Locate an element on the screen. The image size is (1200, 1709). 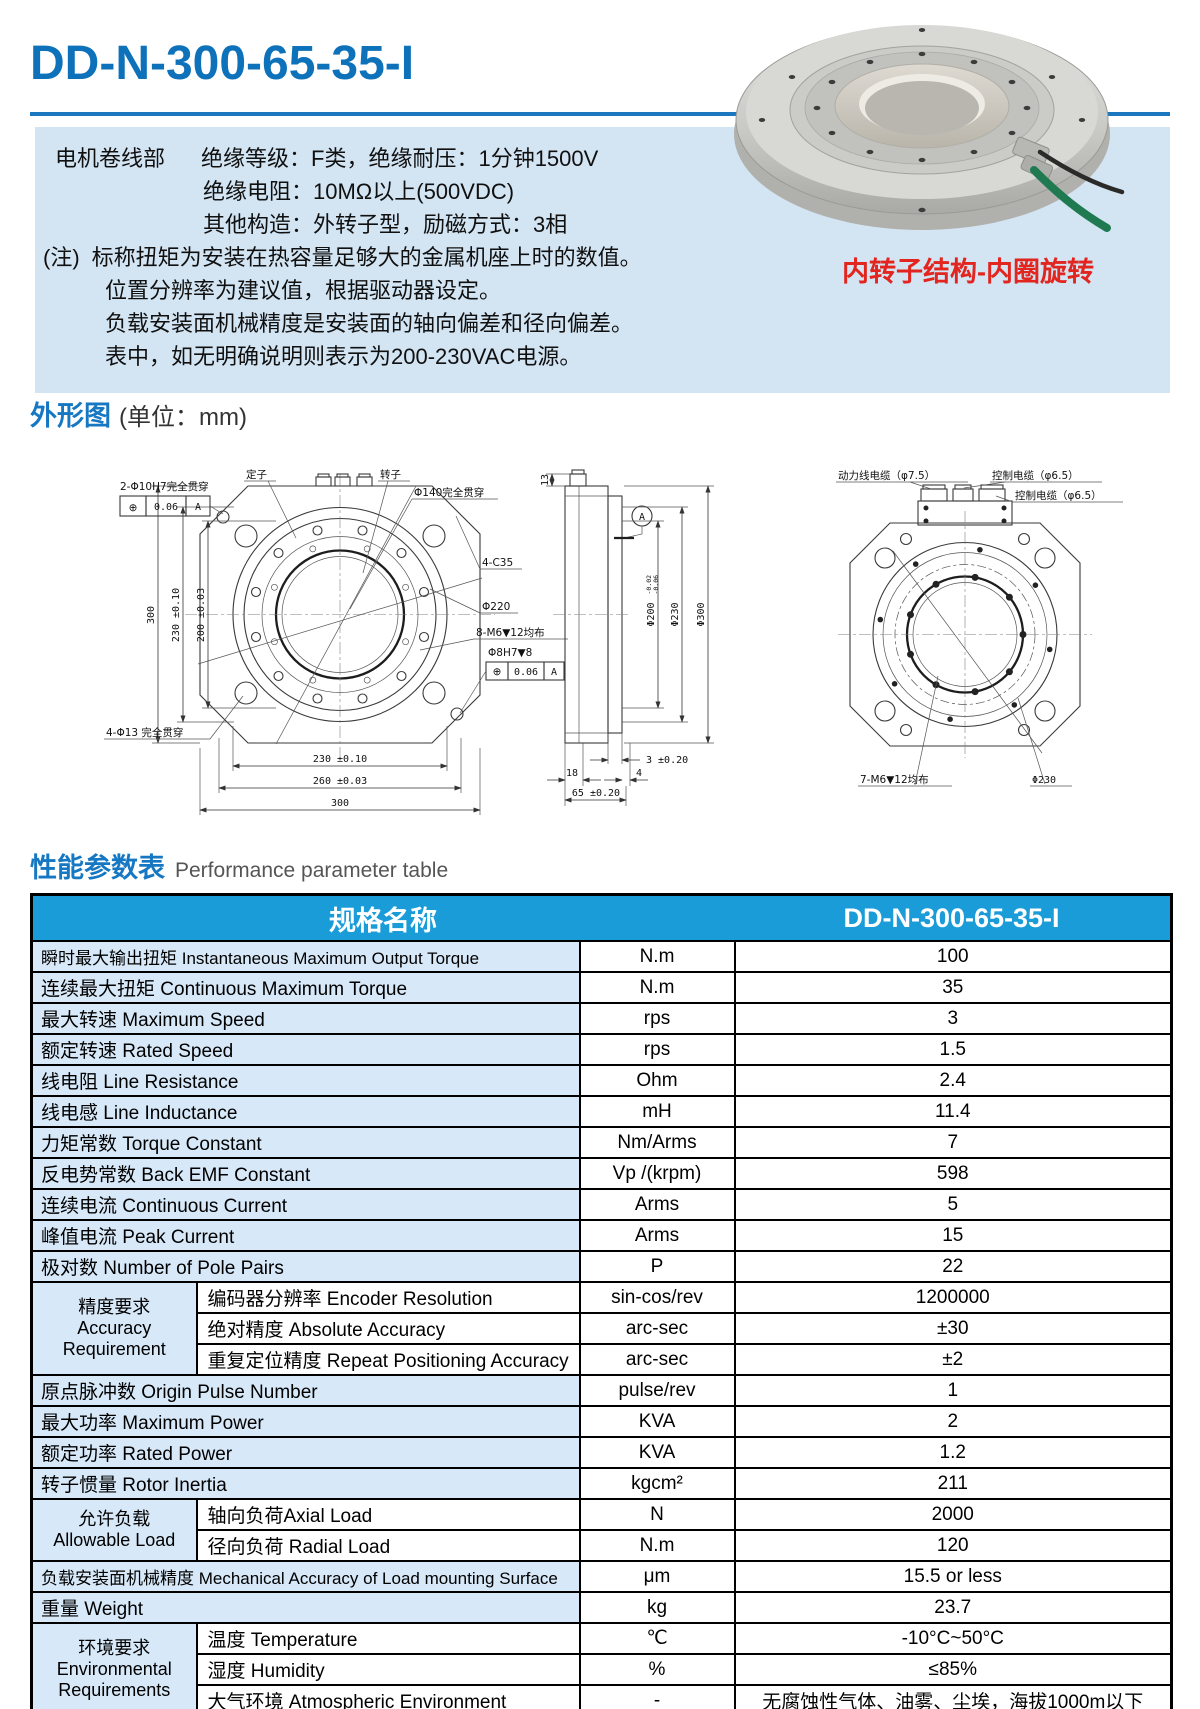
table-row: 线电阻 Line Resistance Ohm 2.4 is located at coordinates (601, 1080).